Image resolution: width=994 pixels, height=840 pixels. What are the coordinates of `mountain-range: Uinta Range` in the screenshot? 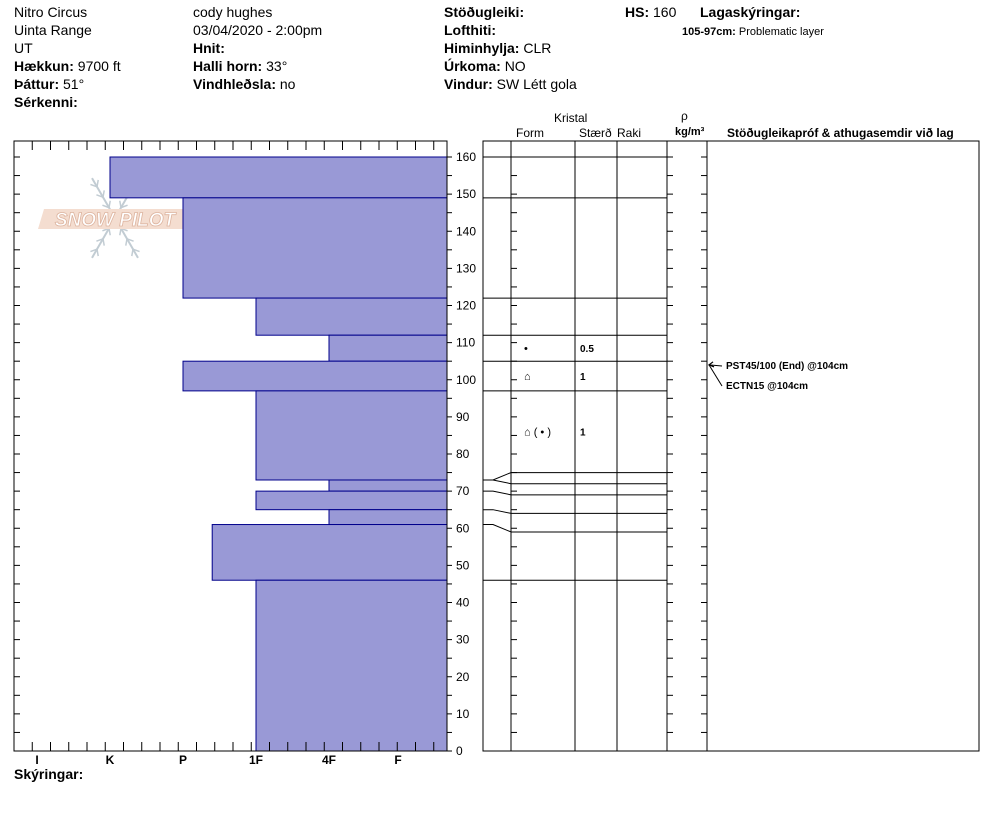 It's located at (53, 30).